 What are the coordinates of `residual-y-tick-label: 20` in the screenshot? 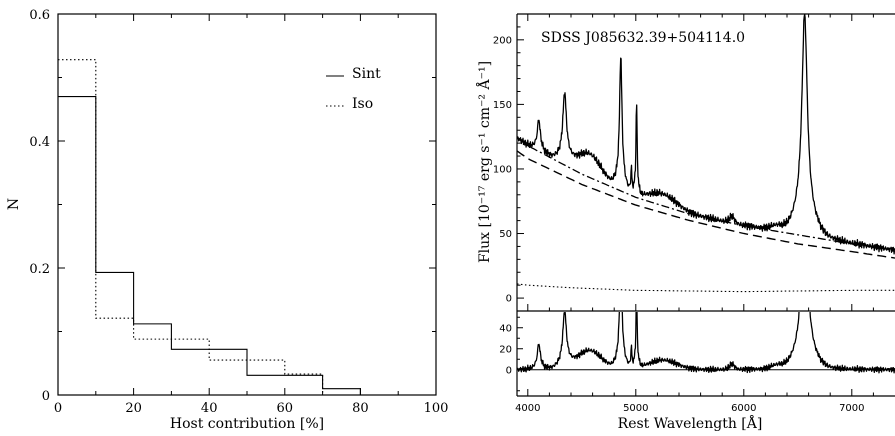 It's located at (505, 349).